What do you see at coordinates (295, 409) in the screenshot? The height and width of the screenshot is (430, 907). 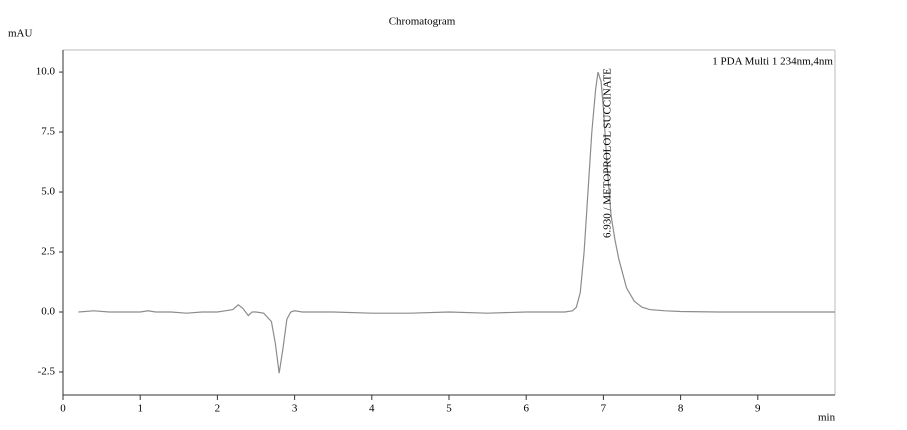 I see `x-tick-label: 3` at bounding box center [295, 409].